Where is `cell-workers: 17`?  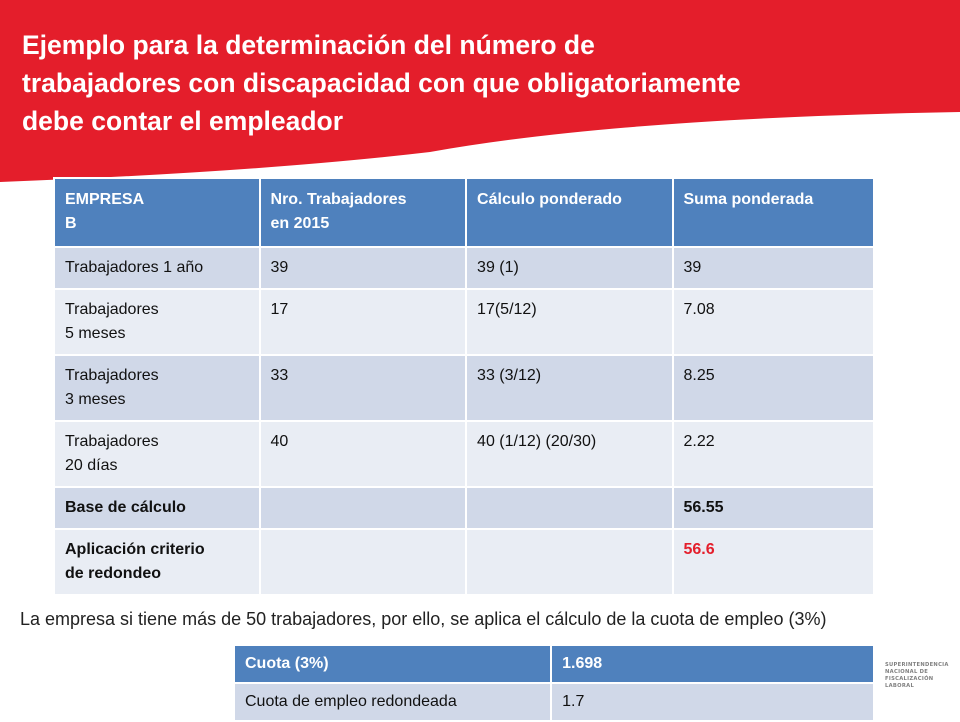 cell-workers: 17 is located at coordinates (363, 322).